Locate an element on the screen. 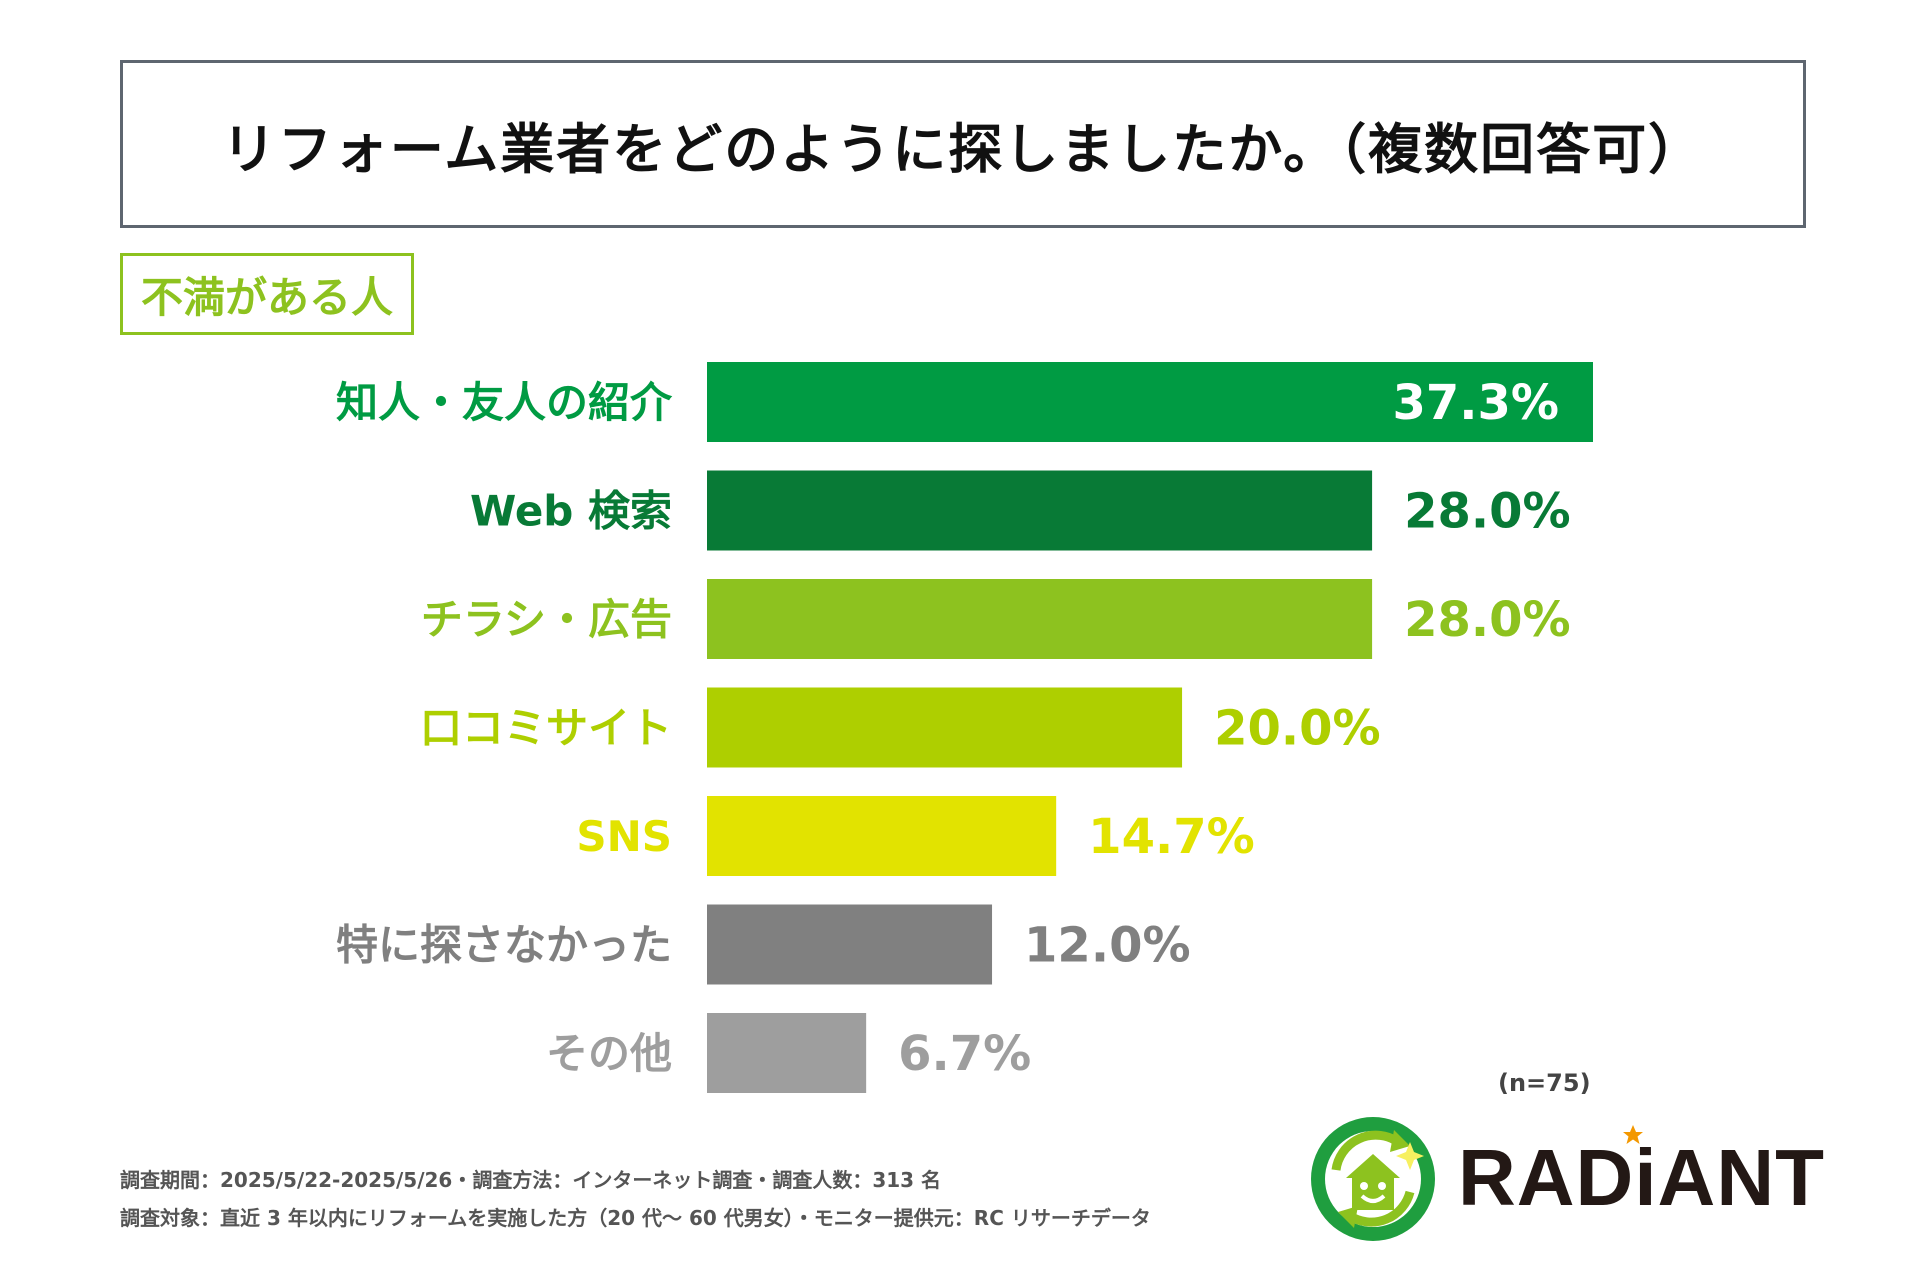 The image size is (1920, 1280). value-label-1: 37.3% is located at coordinates (1475, 403).